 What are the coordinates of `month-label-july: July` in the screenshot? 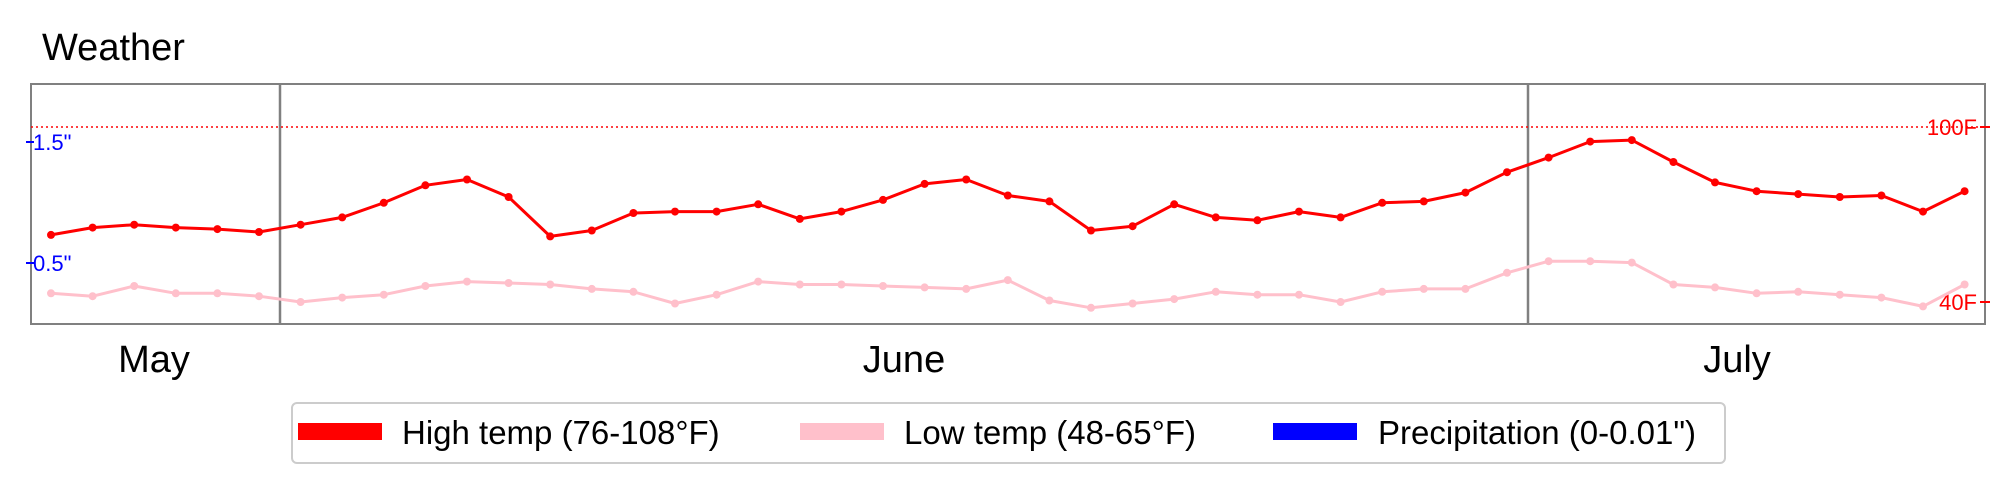 It's located at (1737, 360).